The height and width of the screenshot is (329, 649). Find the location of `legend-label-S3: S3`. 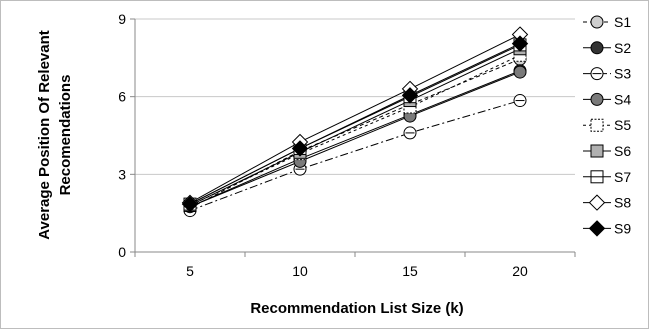

legend-label-S3: S3 is located at coordinates (622, 74).